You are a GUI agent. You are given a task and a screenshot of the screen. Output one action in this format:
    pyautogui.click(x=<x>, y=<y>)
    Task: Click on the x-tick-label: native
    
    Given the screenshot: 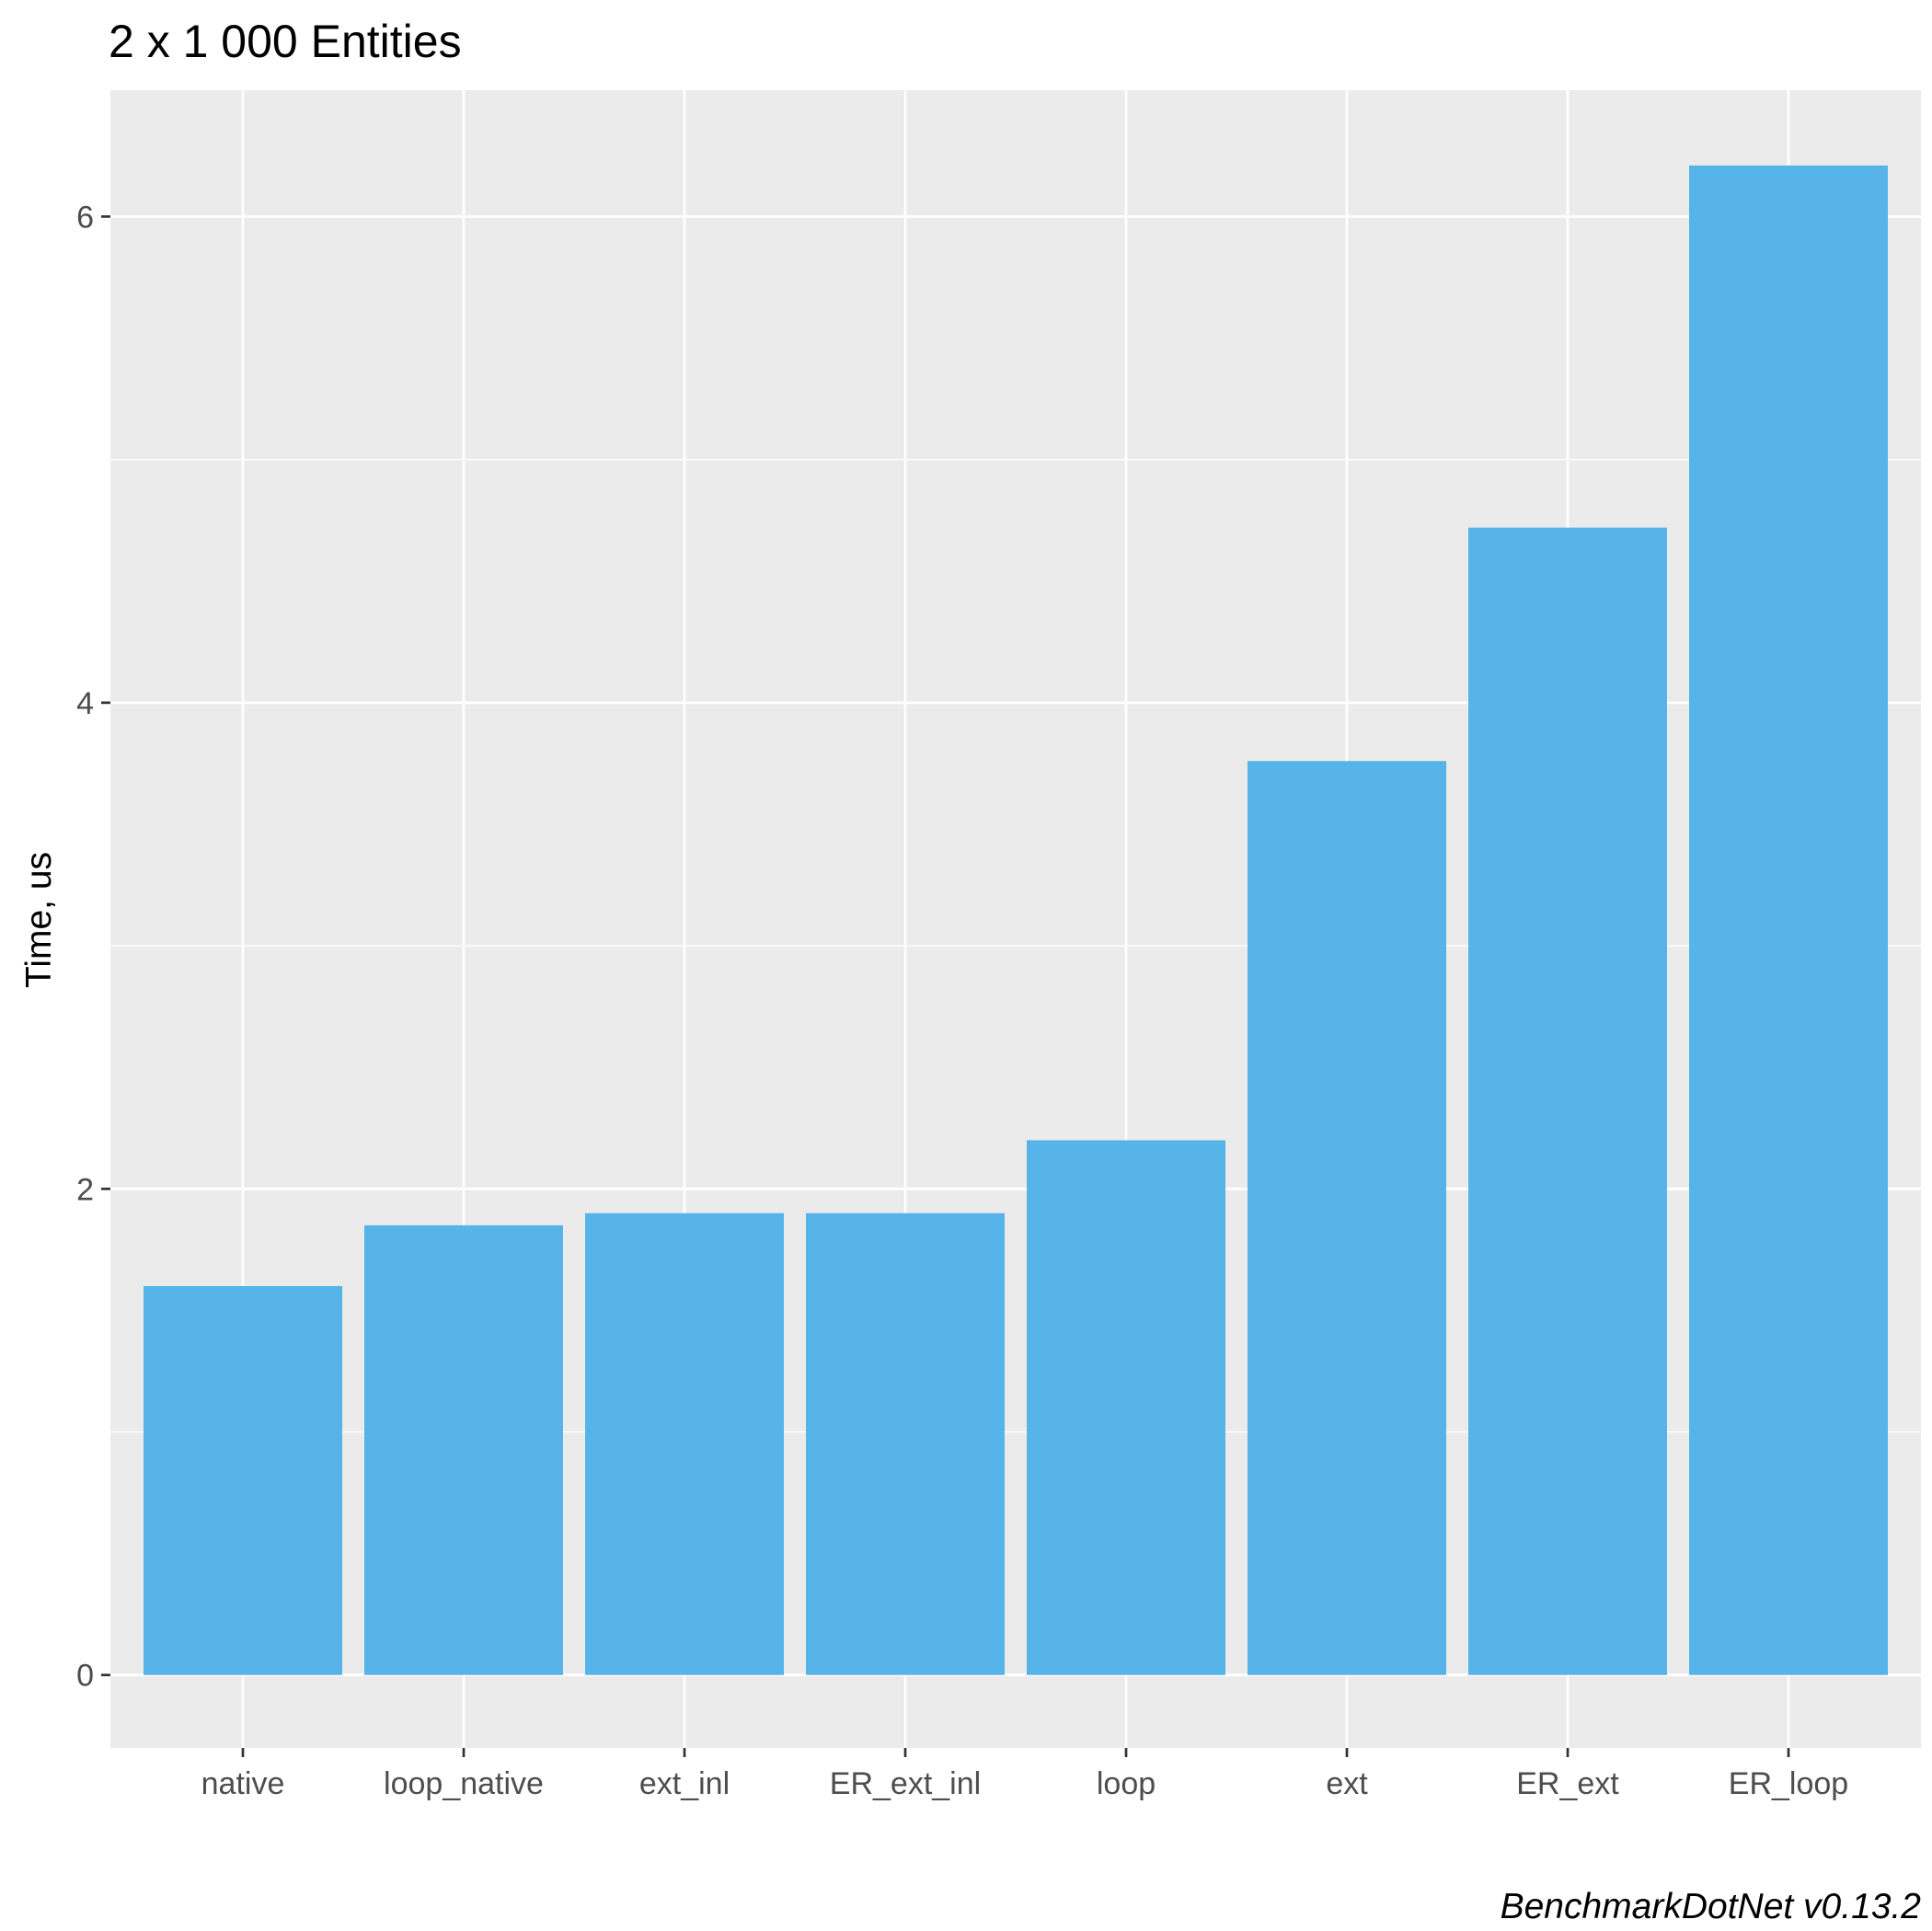 What is the action you would take?
    pyautogui.click(x=243, y=1784)
    